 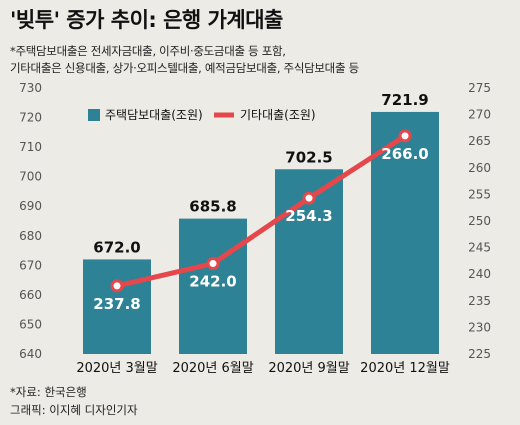 I want to click on line-value-label: 266.0, so click(x=404, y=154).